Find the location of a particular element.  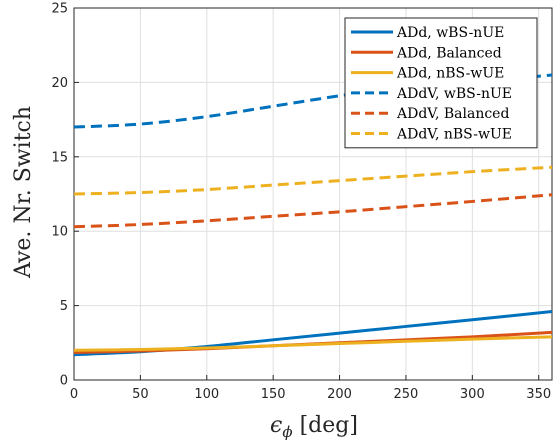

legend-entry-label: ADdV, Balanced is located at coordinates (452, 114).